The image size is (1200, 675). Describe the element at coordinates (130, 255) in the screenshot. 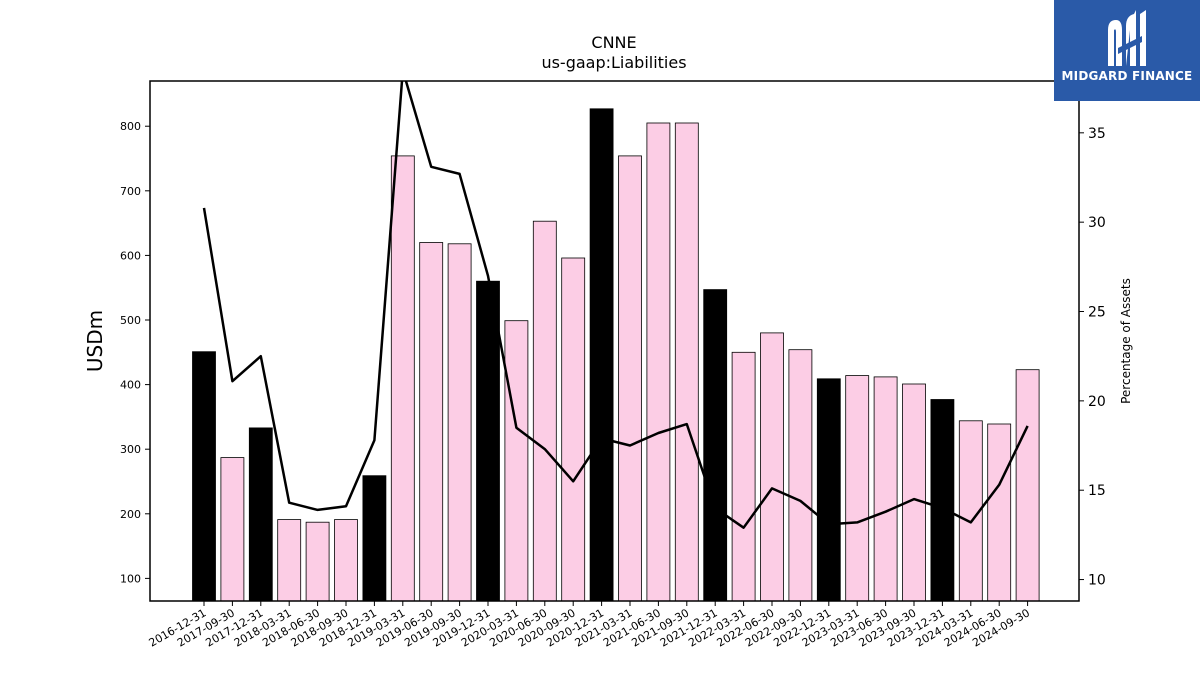

I see `y-tick-label: 600` at that location.